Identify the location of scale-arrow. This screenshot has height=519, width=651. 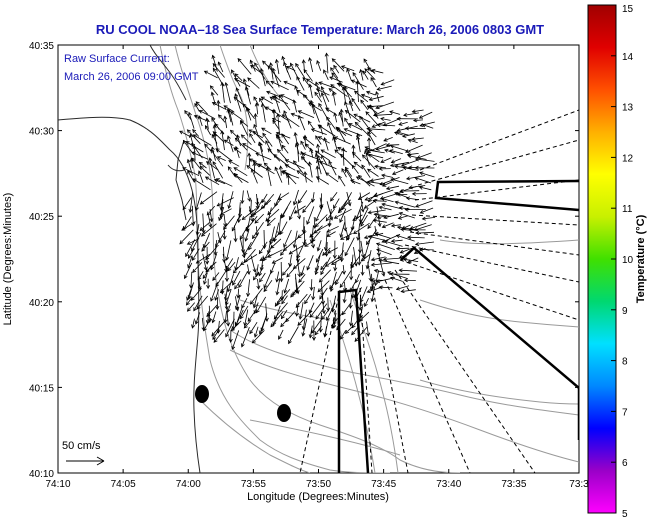
(85, 461).